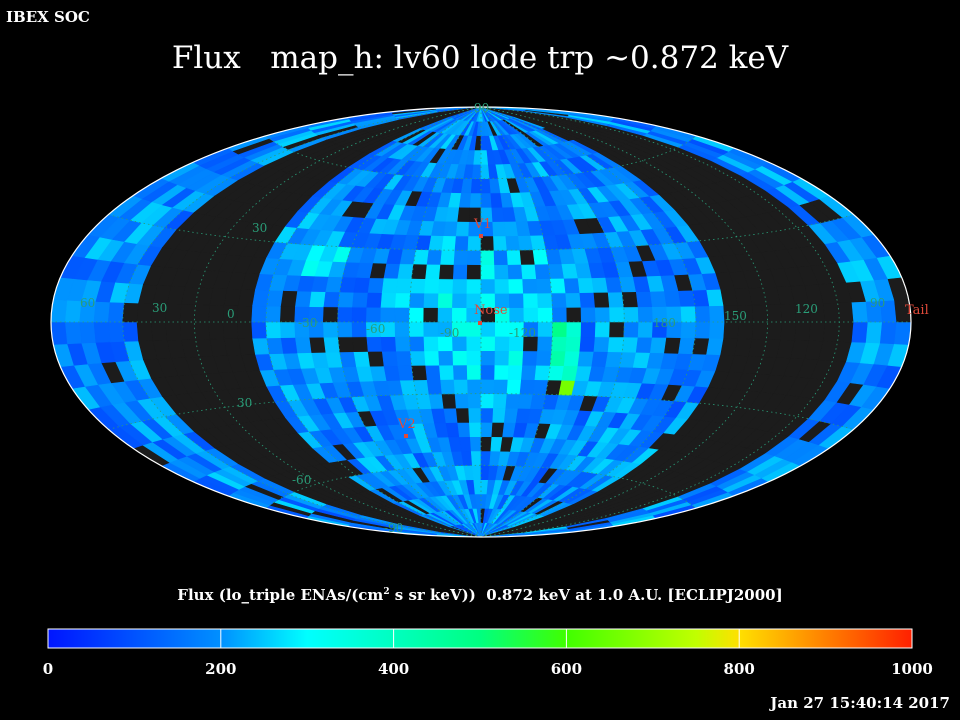  What do you see at coordinates (664, 323) in the screenshot?
I see `lon-label-180: 180` at bounding box center [664, 323].